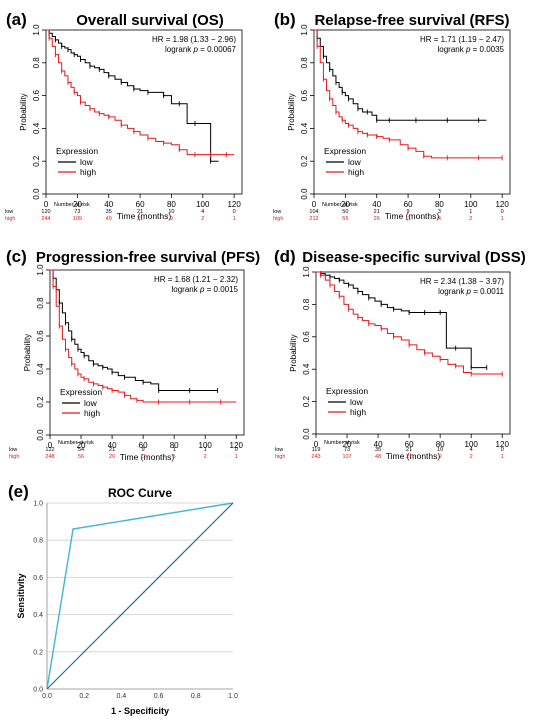 This screenshot has height=725, width=550. What do you see at coordinates (470, 49) in the screenshot?
I see `logrank-text: logrank p = 0.0035` at bounding box center [470, 49].